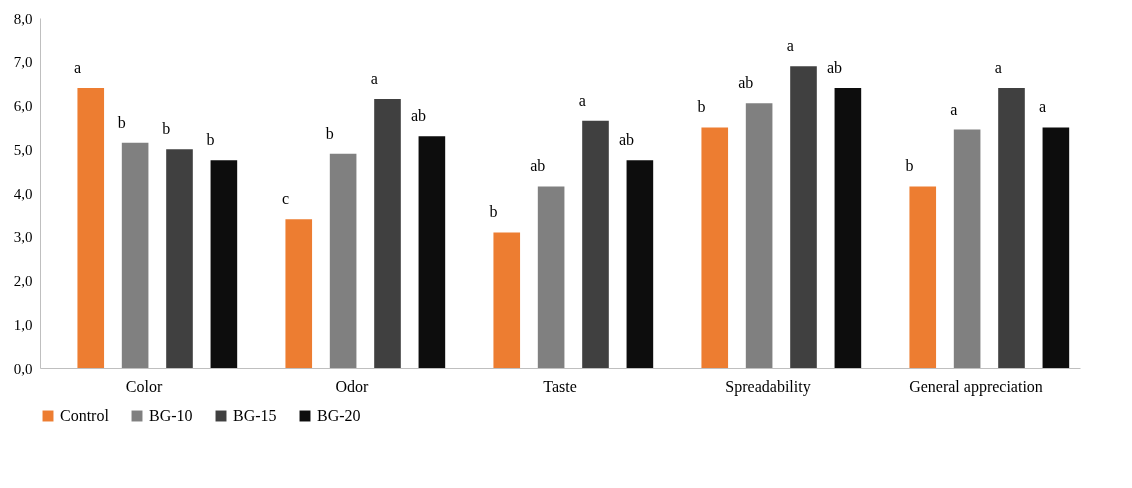 This screenshot has height=488, width=1132. What do you see at coordinates (285, 199) in the screenshot?
I see `data-label: c` at bounding box center [285, 199].